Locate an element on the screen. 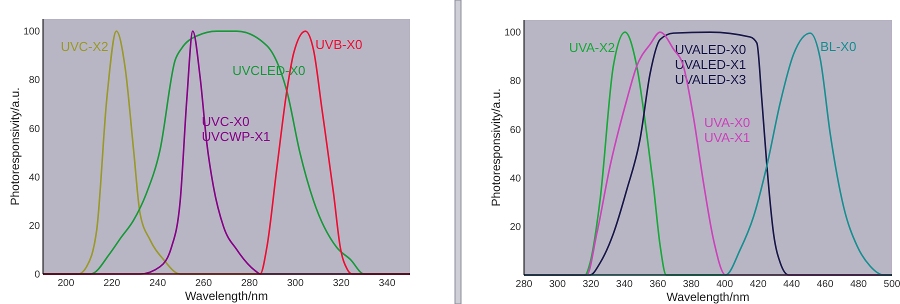 This screenshot has width=900, height=304. x-tick-label: 380 is located at coordinates (691, 284).